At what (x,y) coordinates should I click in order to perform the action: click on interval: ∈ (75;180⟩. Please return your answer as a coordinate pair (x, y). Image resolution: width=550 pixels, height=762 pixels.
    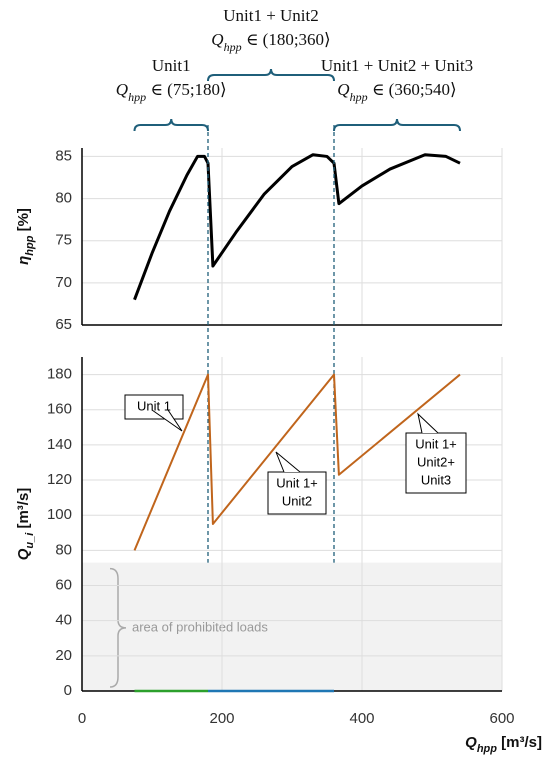
    Looking at the image, I should click on (186, 89).